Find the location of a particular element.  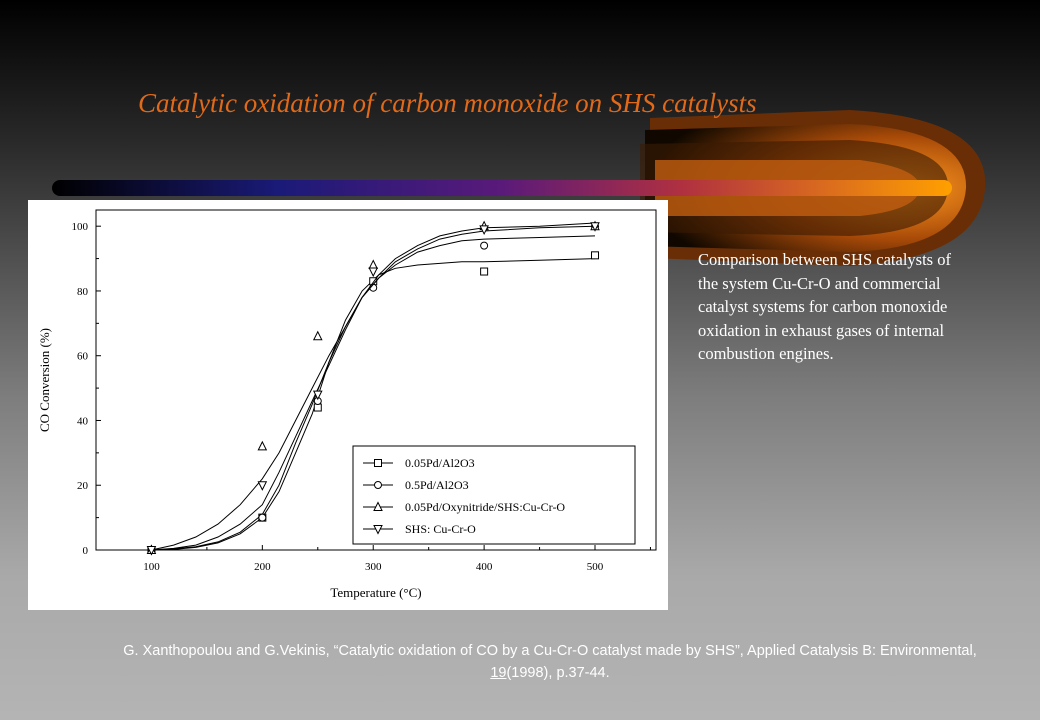

x-tick-label: 400 is located at coordinates (484, 567).